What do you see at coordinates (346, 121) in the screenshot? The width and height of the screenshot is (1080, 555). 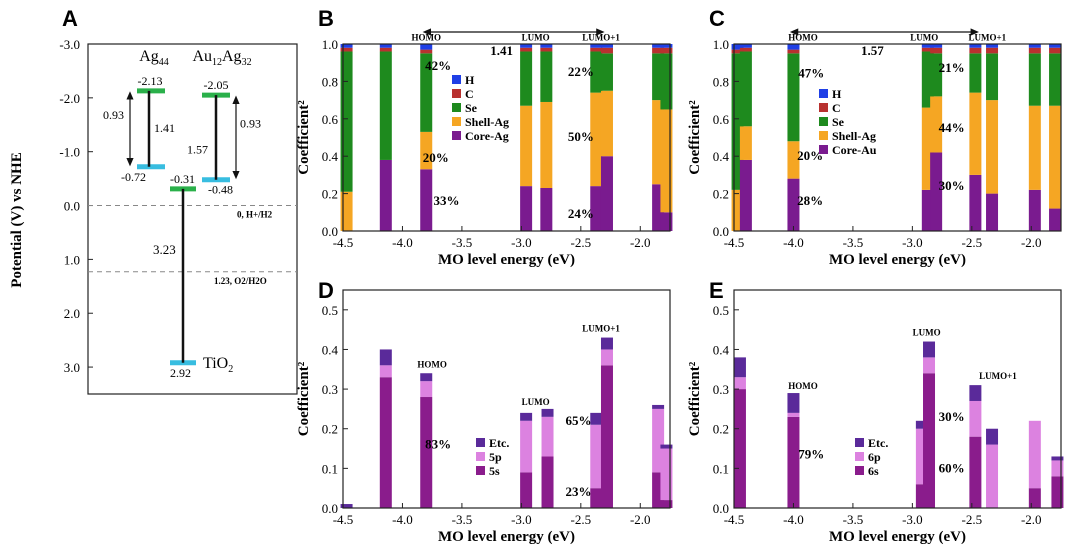 I see `bar-b-0-se` at bounding box center [346, 121].